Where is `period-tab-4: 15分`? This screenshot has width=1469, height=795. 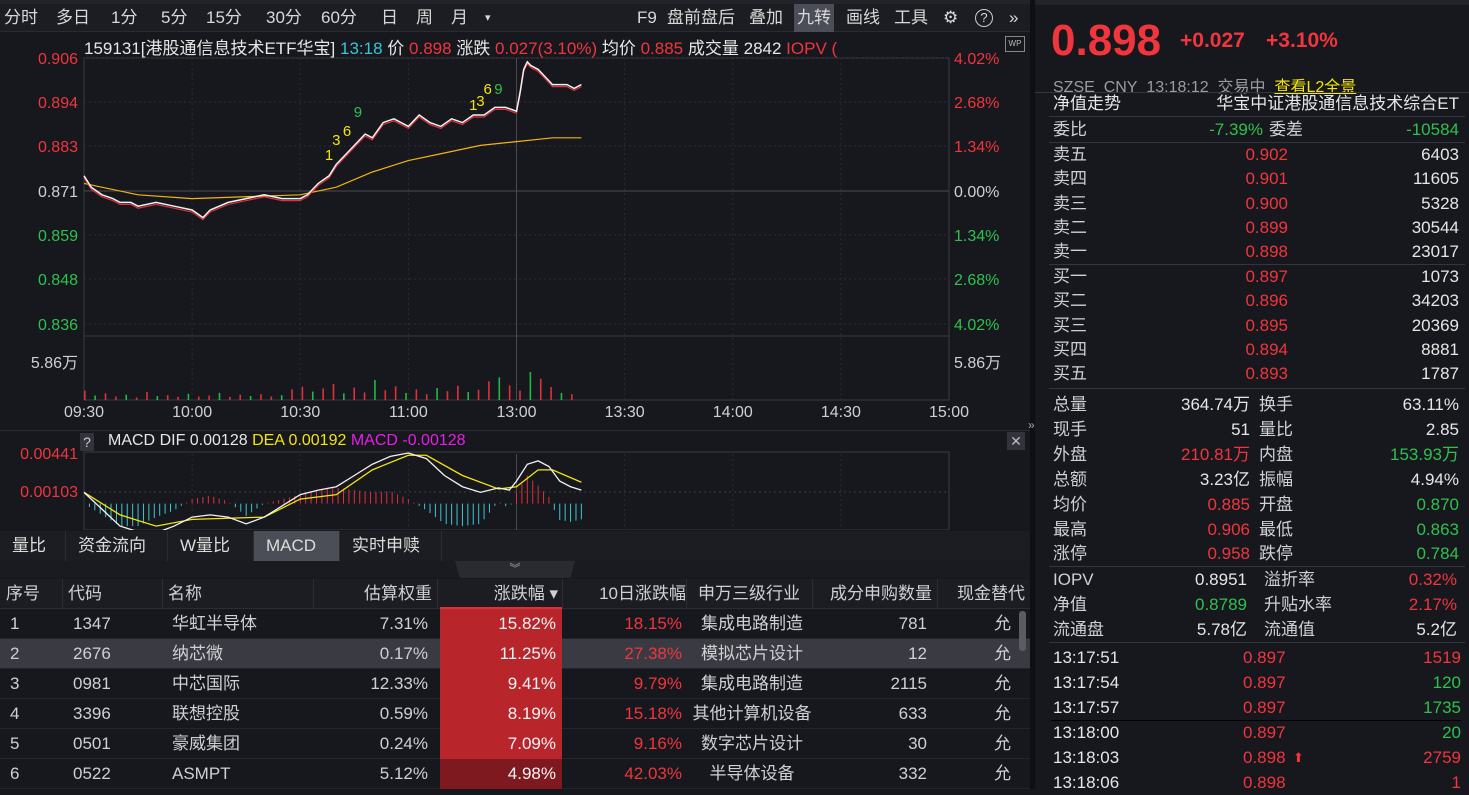 period-tab-4: 15分 is located at coordinates (224, 17).